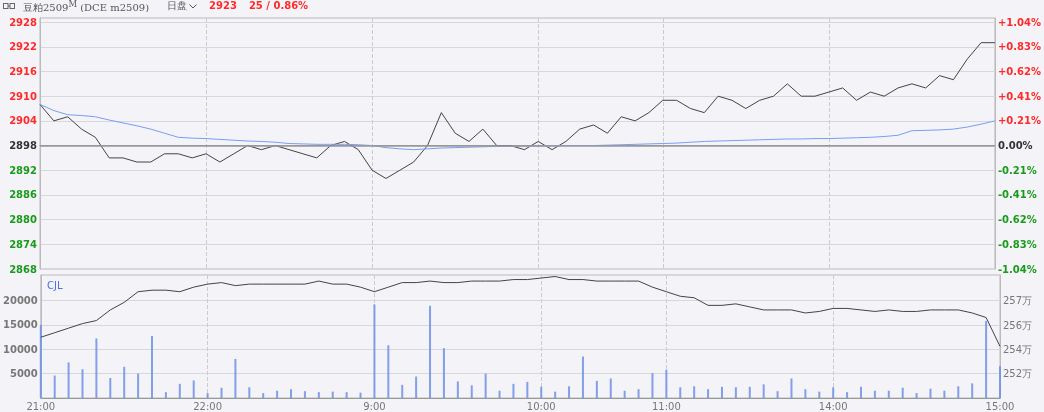 The image size is (1044, 412). I want to click on y-tick-label: 2868, so click(23, 269).